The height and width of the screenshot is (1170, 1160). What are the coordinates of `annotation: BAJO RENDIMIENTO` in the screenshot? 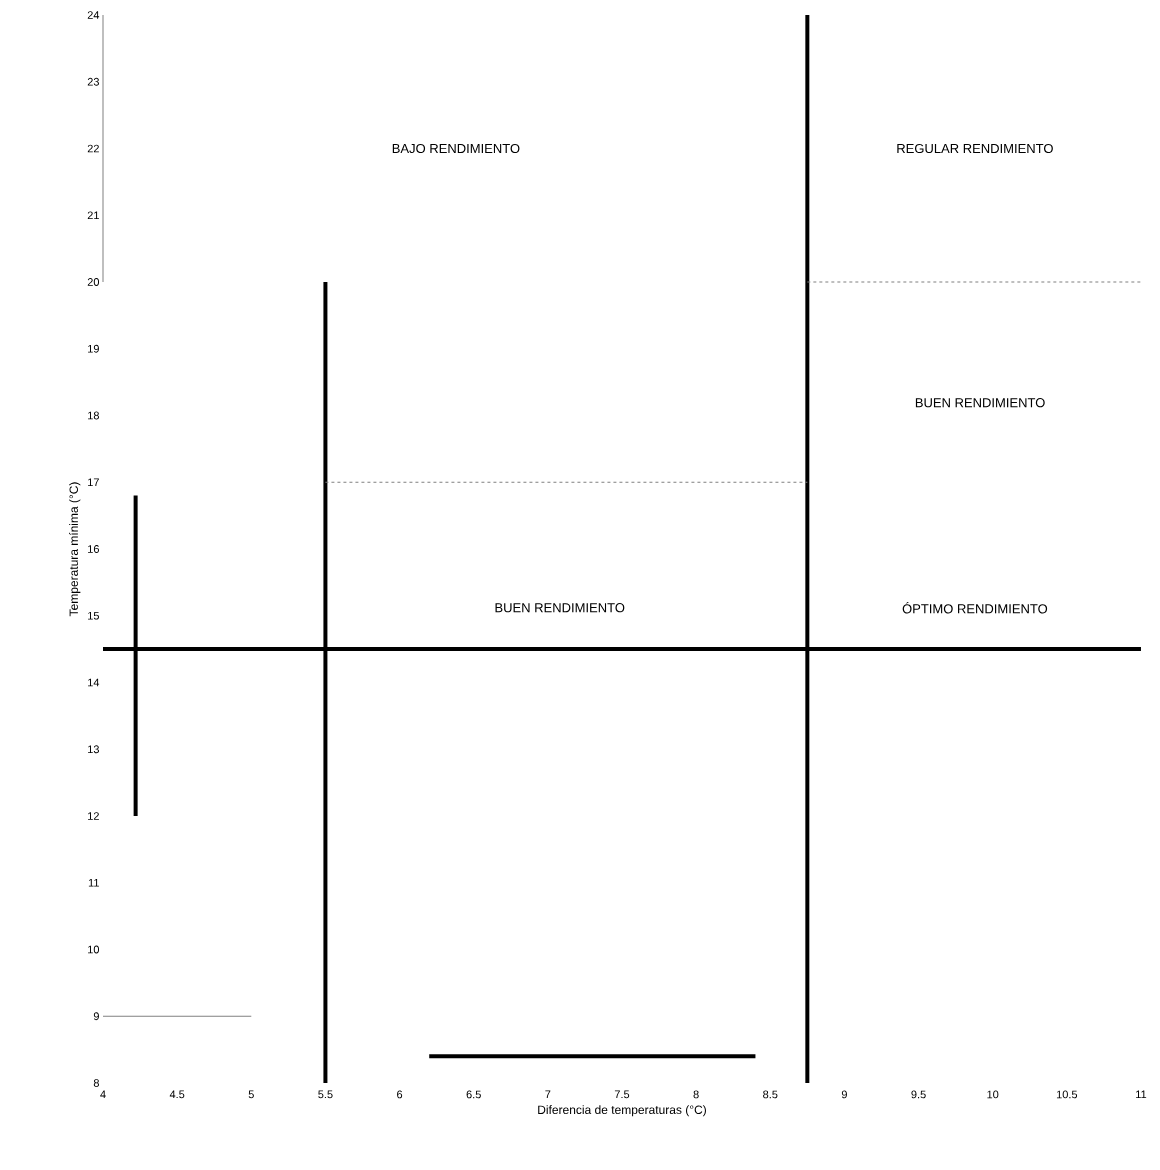 It's located at (456, 148).